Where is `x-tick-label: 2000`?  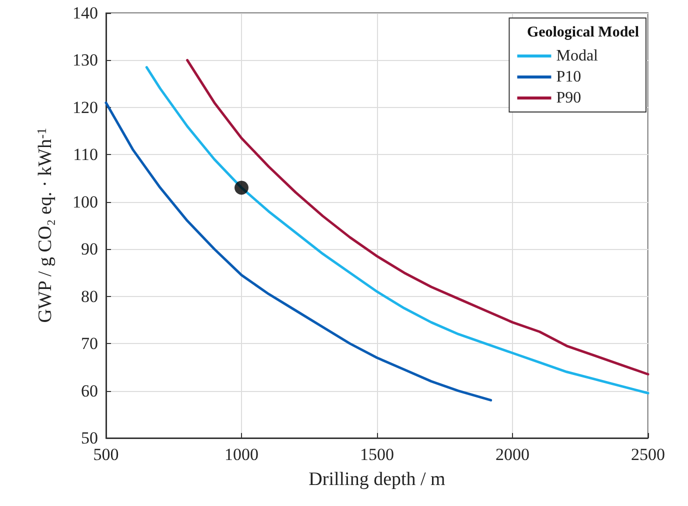 x-tick-label: 2000 is located at coordinates (513, 454).